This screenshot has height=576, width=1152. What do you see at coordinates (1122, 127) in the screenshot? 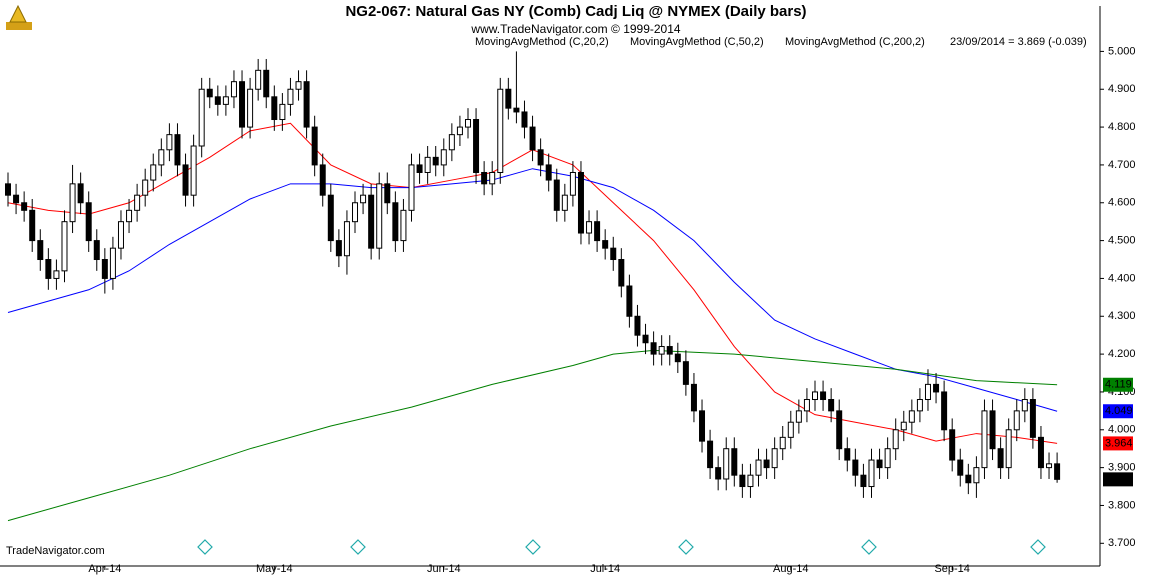
I see `y-tick-label: 4.800` at bounding box center [1122, 127].